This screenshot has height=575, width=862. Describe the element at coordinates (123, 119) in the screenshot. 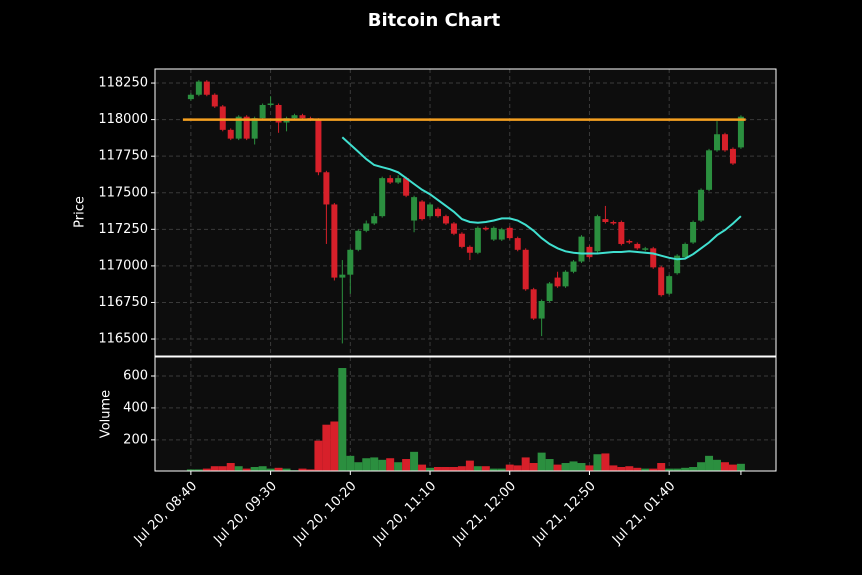

I see `y-tick-label: 118000` at that location.